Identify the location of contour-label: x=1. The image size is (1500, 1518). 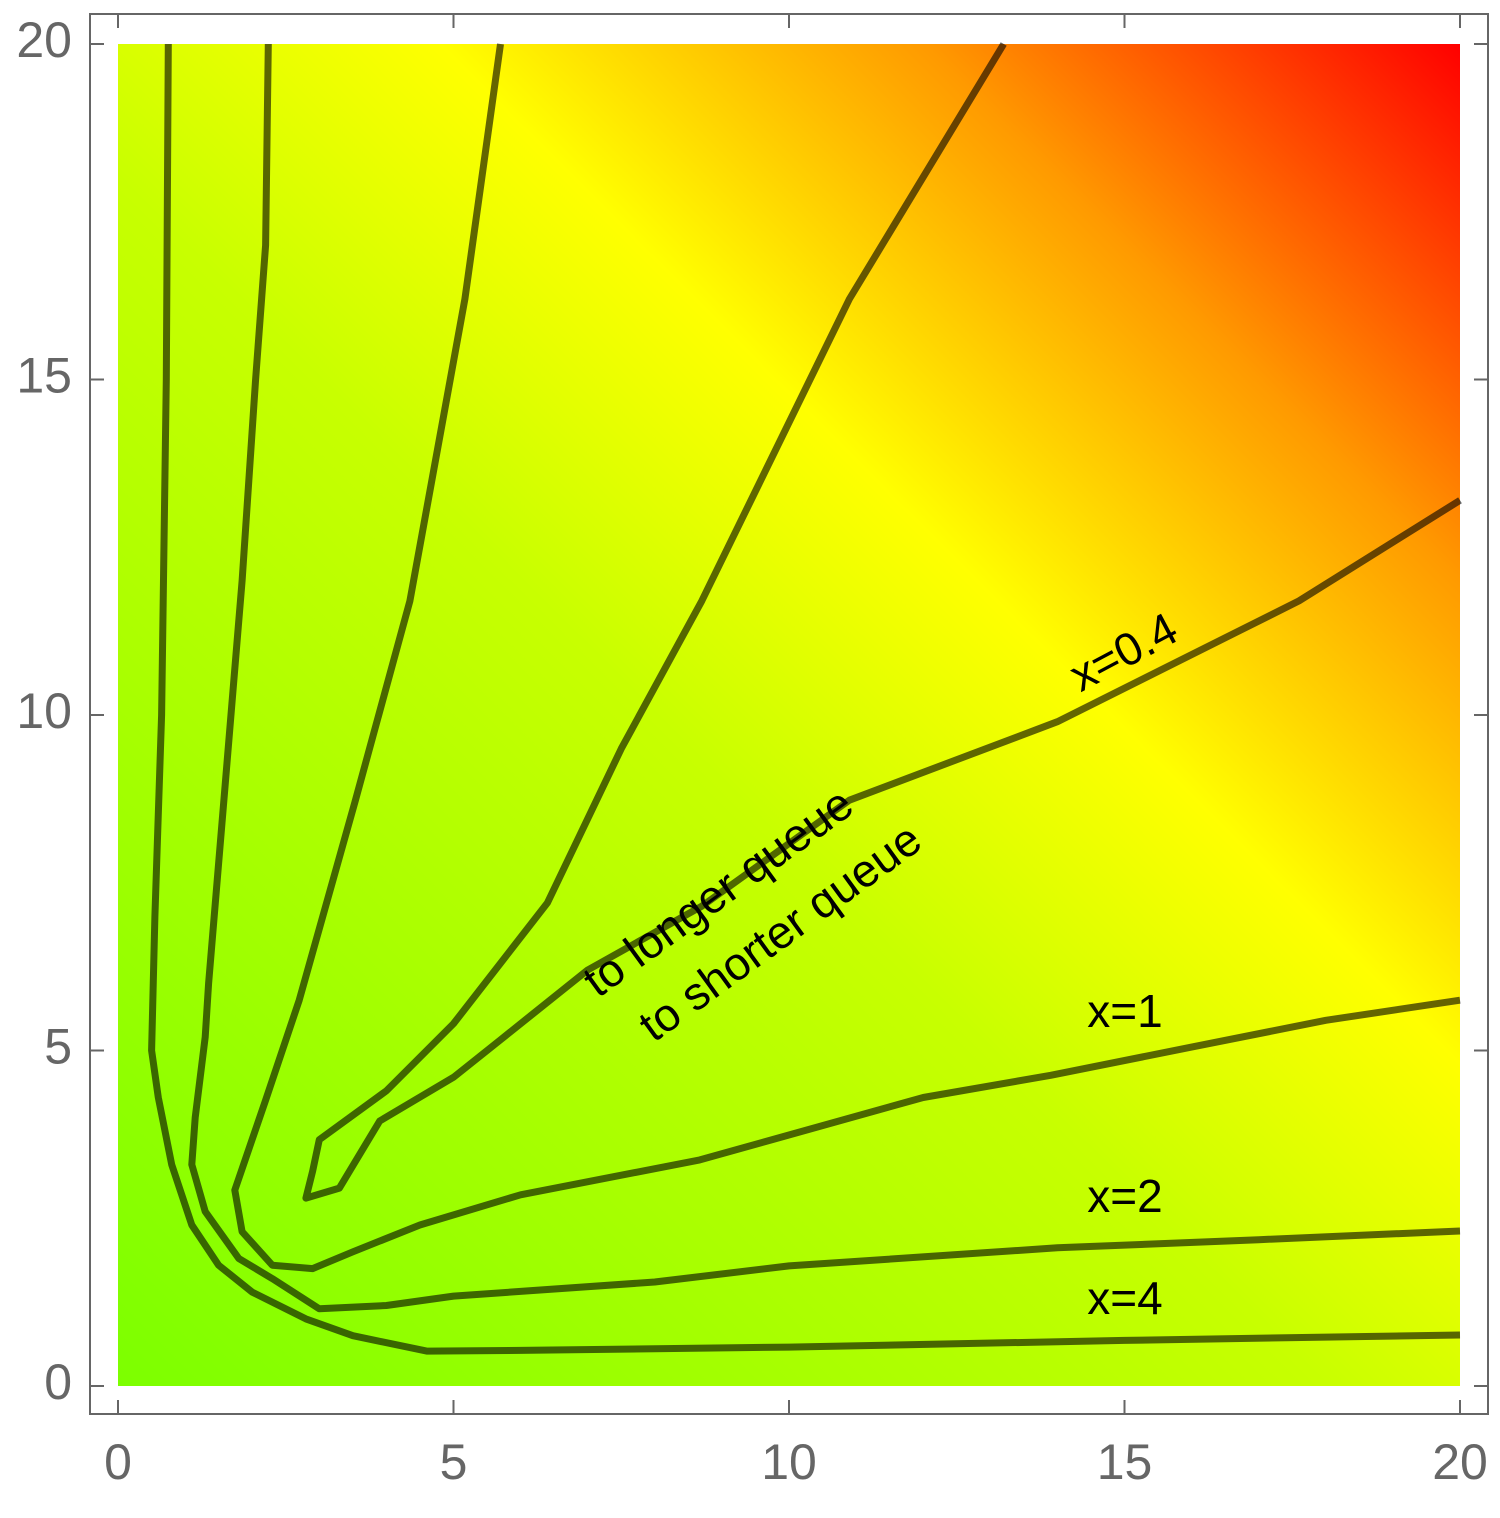
(1124, 1011).